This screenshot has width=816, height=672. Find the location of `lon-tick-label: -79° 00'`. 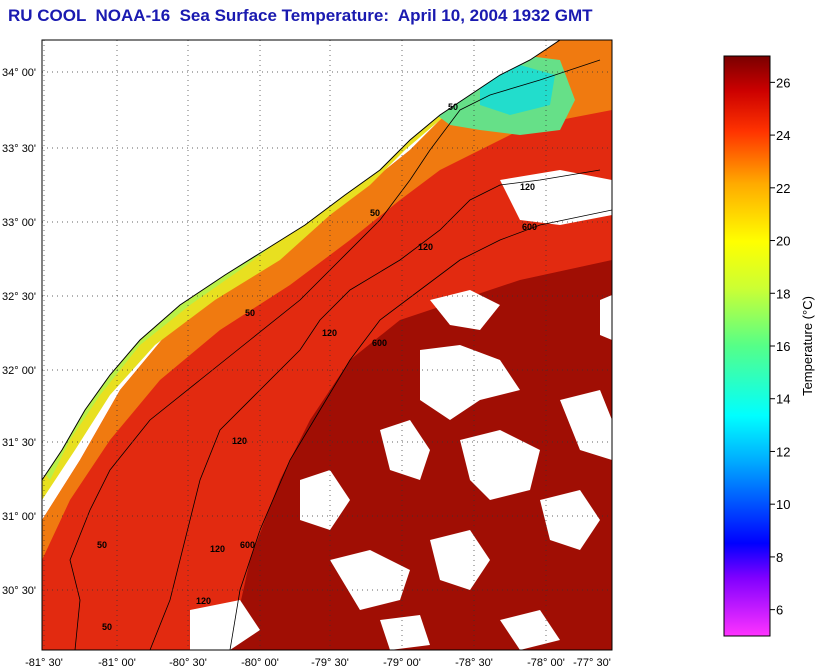

lon-tick-label: -79° 00' is located at coordinates (402, 663).